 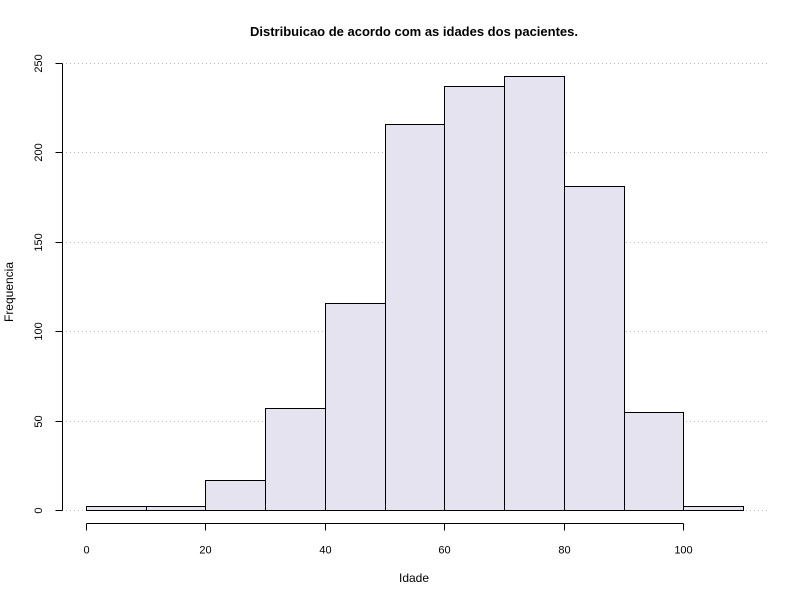 I want to click on x-axis-label: Idade, so click(x=414, y=578).